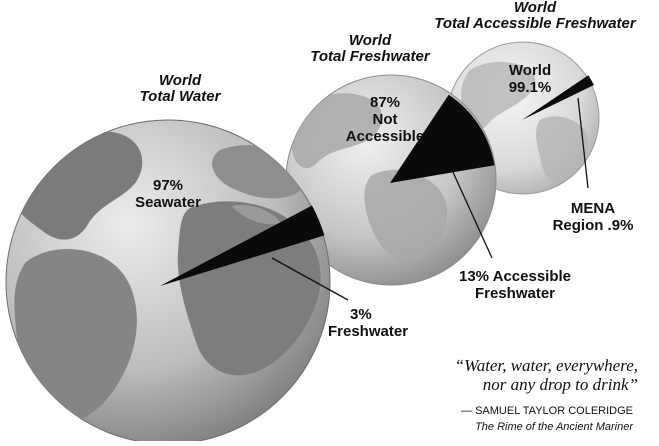 The height and width of the screenshot is (446, 659). I want to click on mena-region-line2: Region .9%, so click(593, 225).